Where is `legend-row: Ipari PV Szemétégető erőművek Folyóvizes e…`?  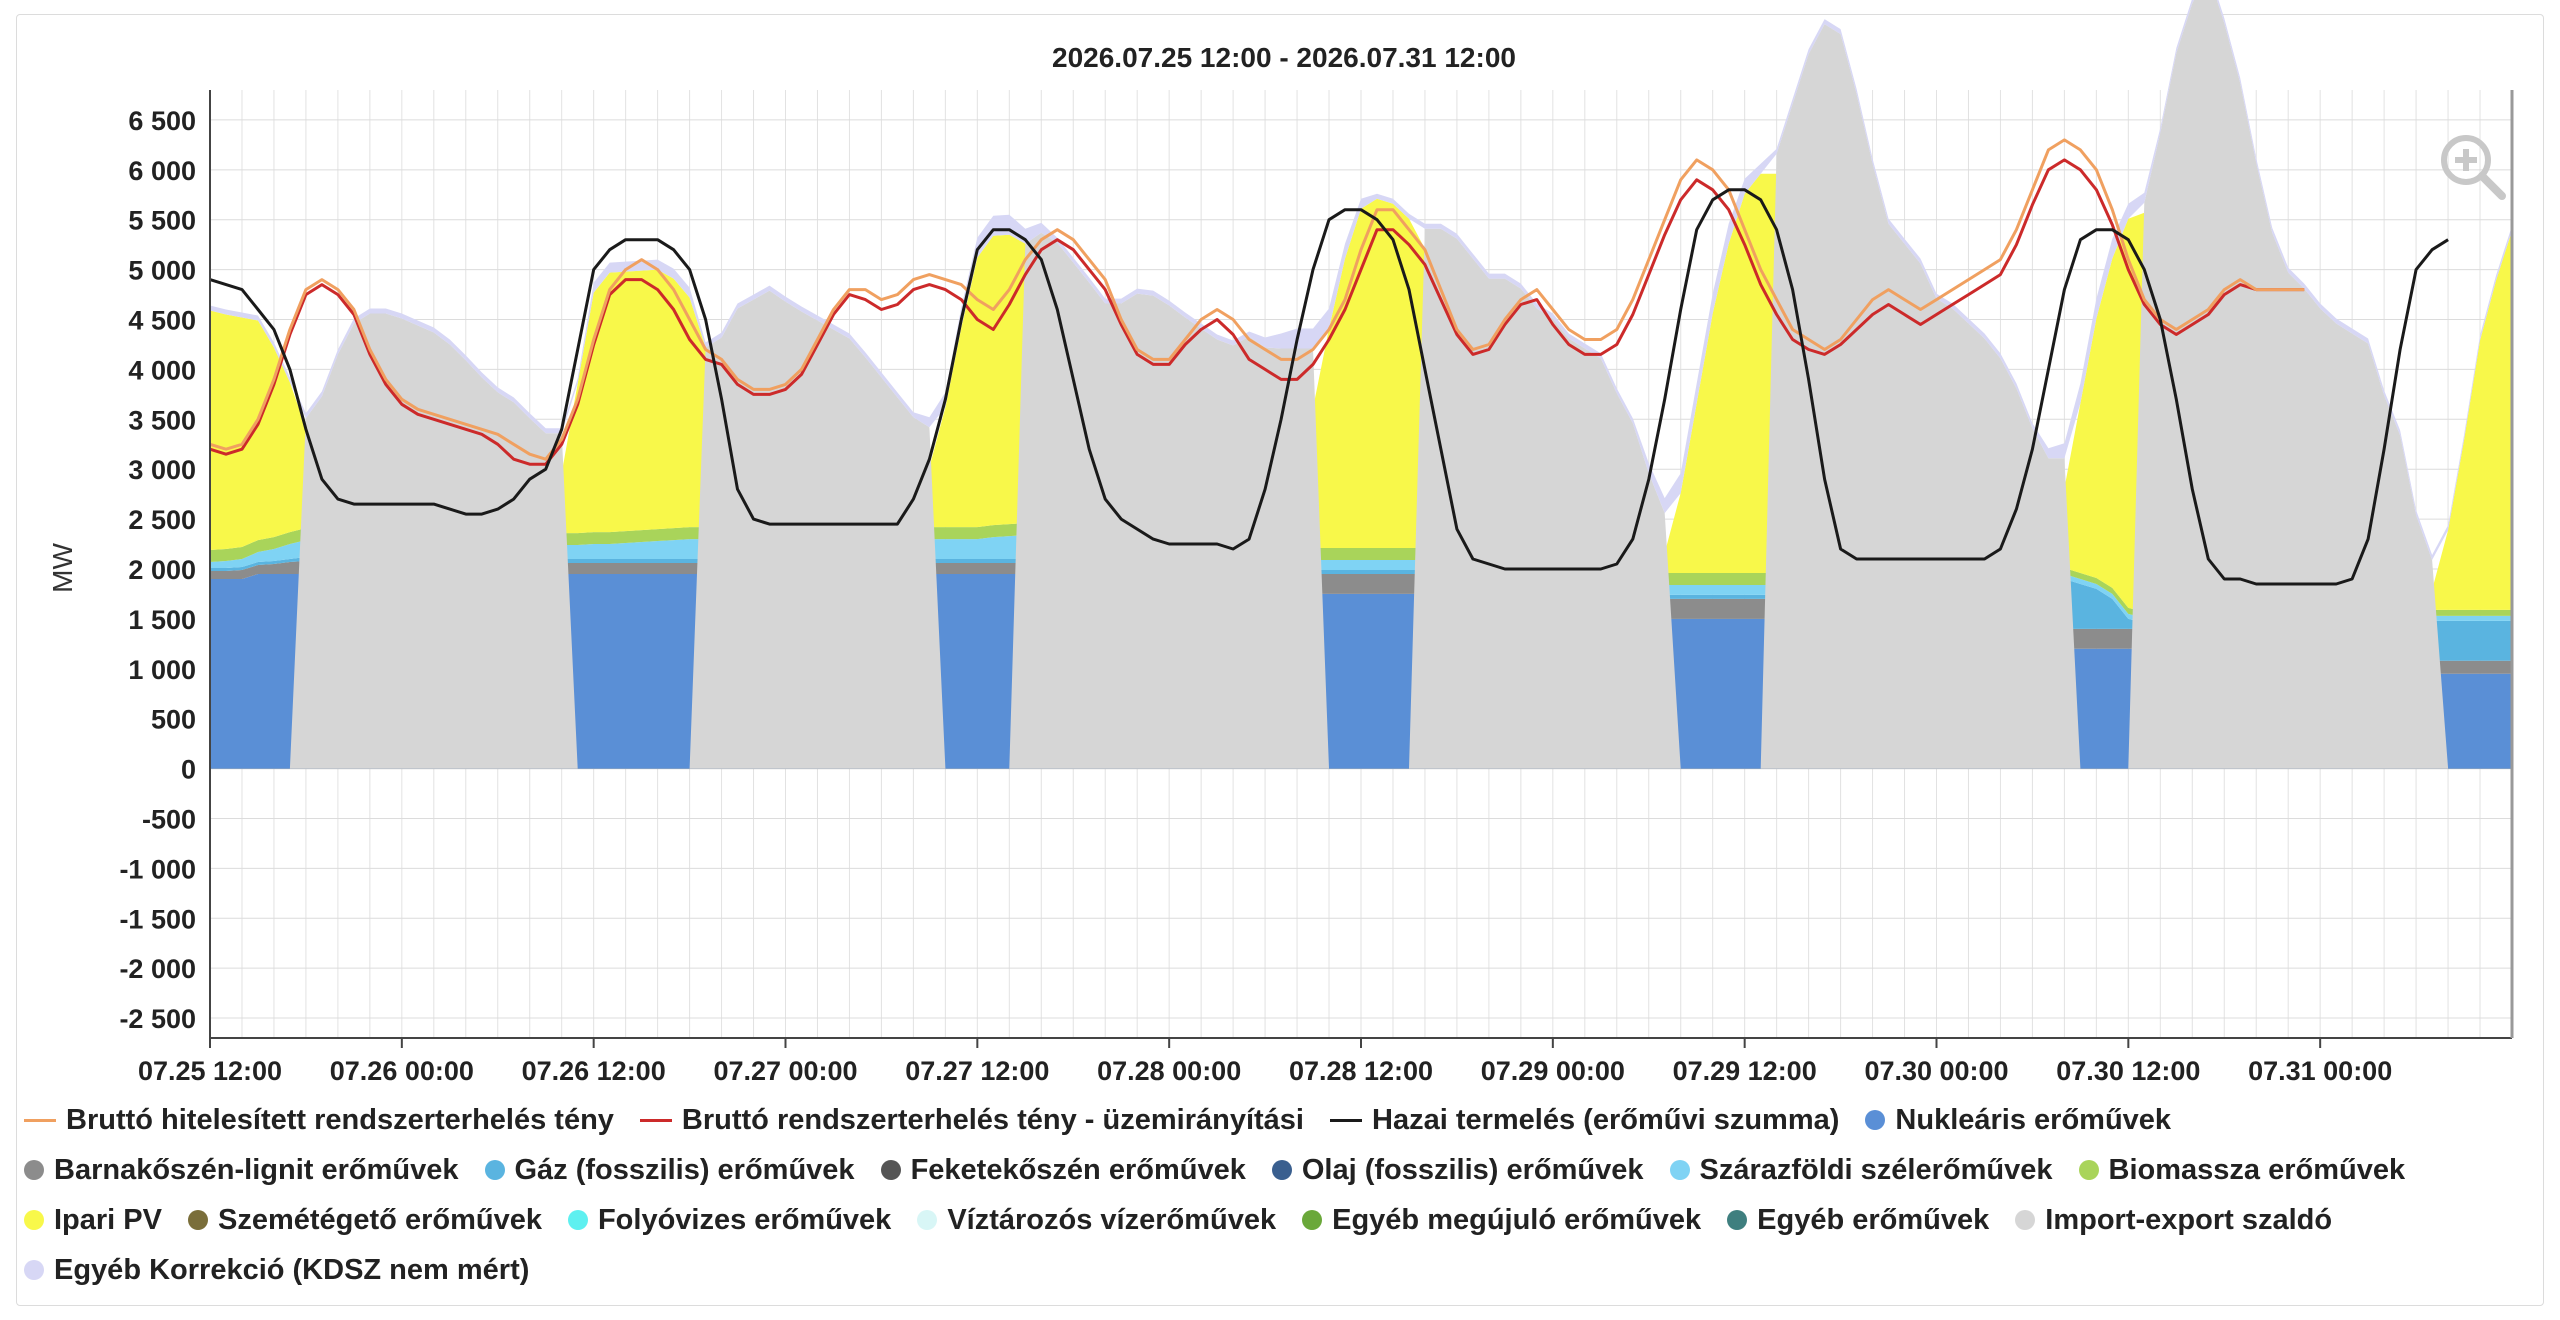
legend-row: Ipari PV Szemétégető erőművek Folyóvizes e… is located at coordinates (1274, 1220).